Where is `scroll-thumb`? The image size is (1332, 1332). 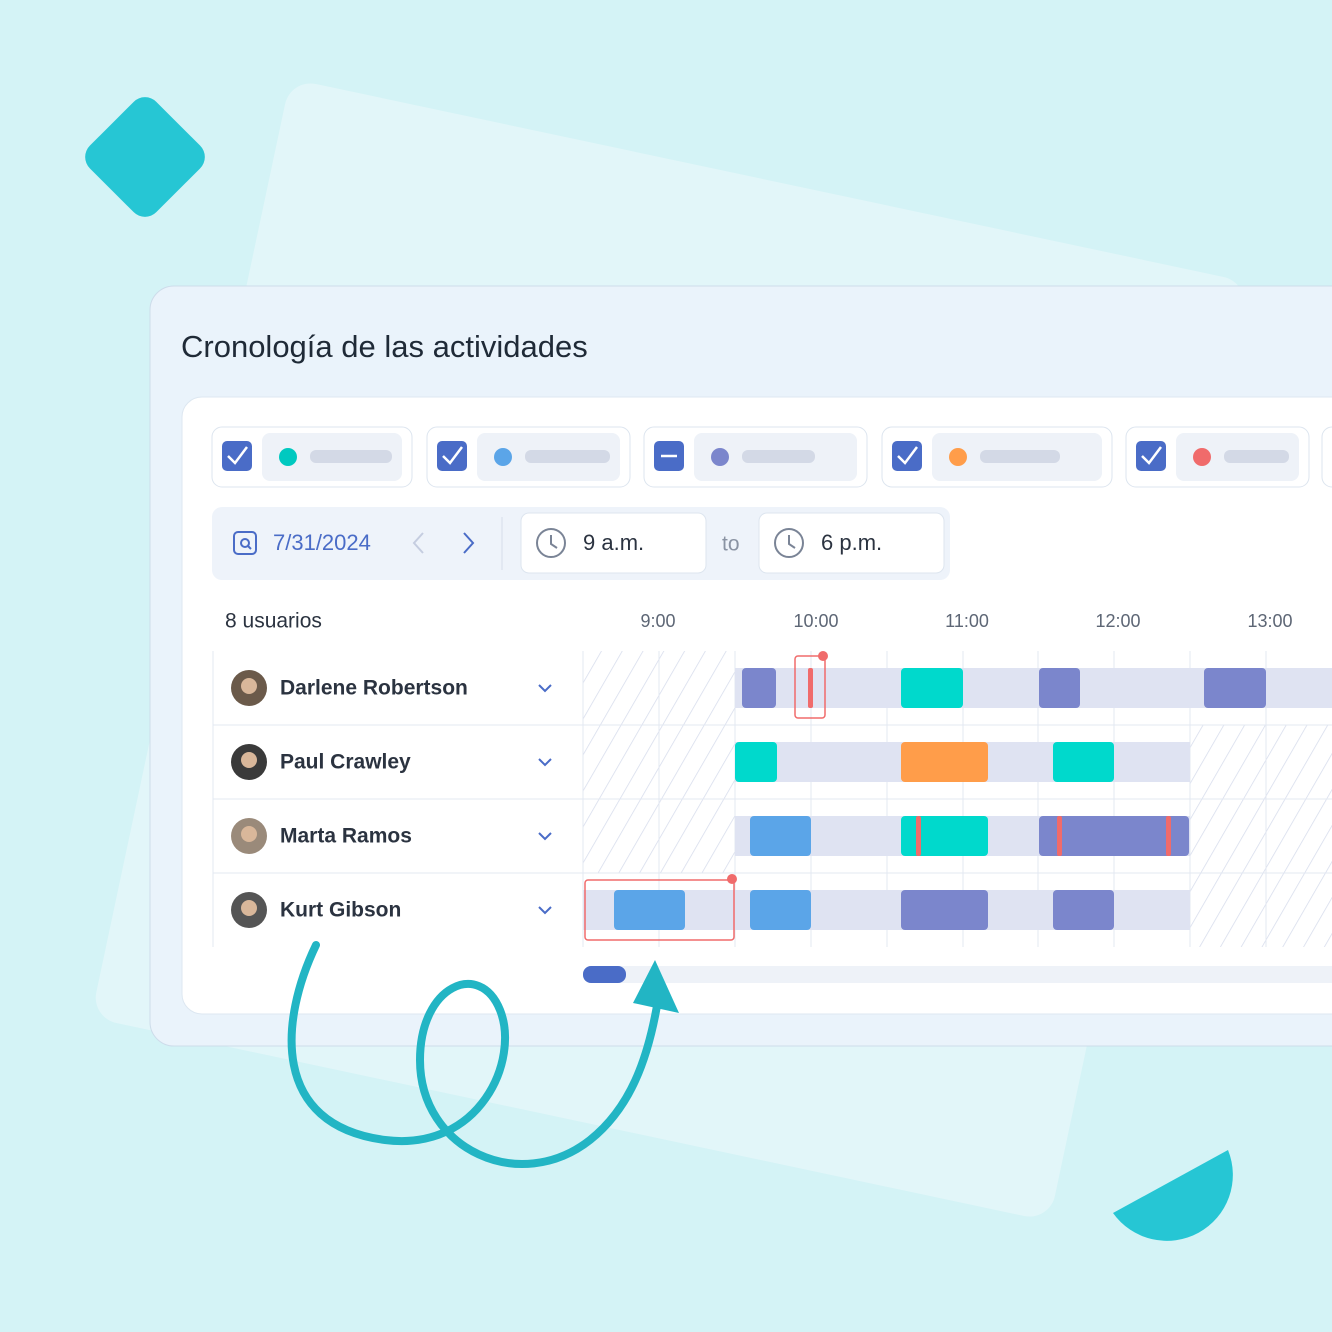 scroll-thumb is located at coordinates (604, 974).